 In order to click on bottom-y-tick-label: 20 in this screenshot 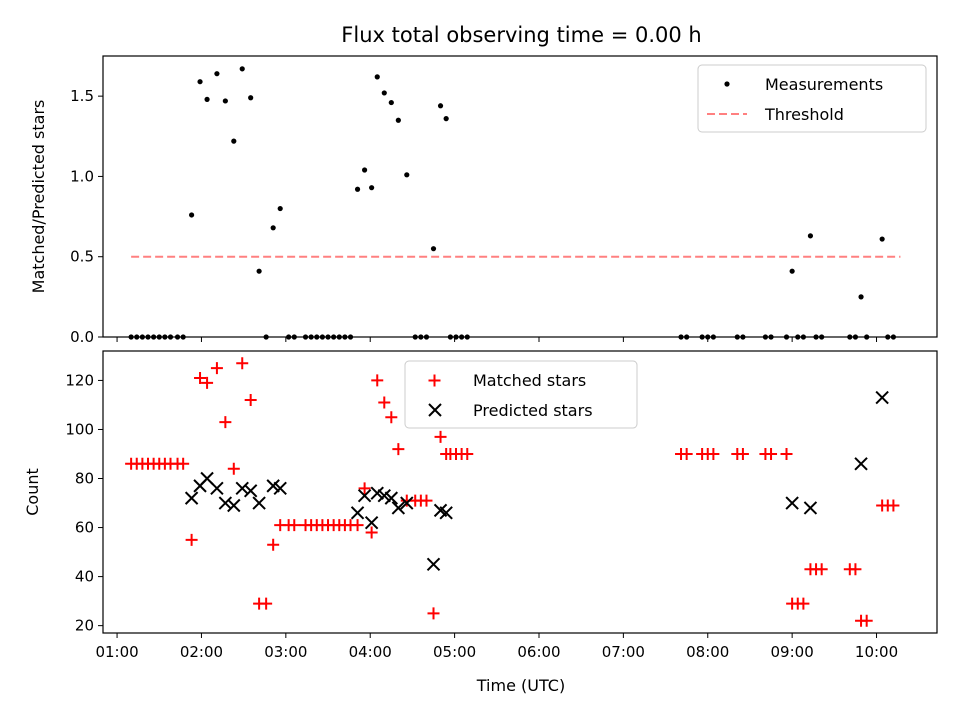, I will do `click(84, 626)`.